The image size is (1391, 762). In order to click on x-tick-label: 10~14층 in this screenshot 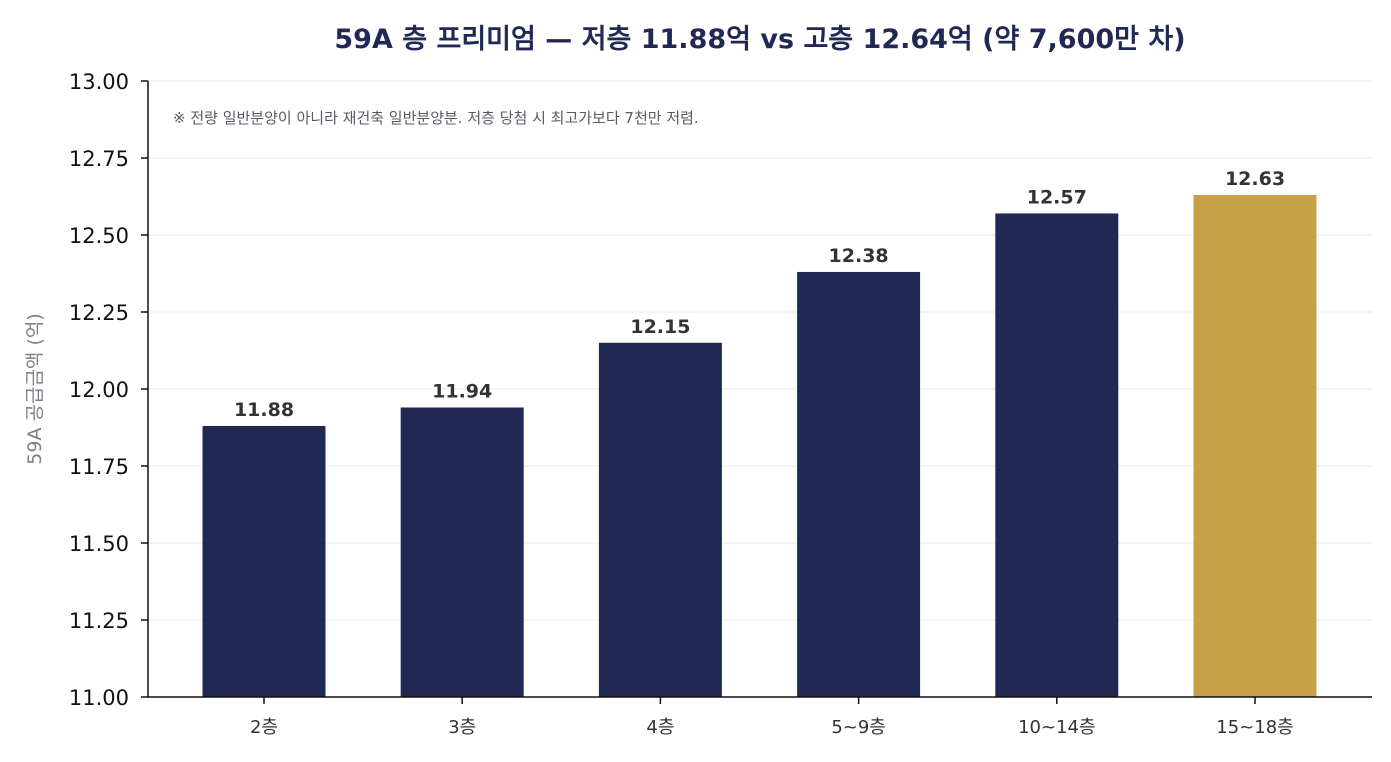, I will do `click(1056, 727)`.